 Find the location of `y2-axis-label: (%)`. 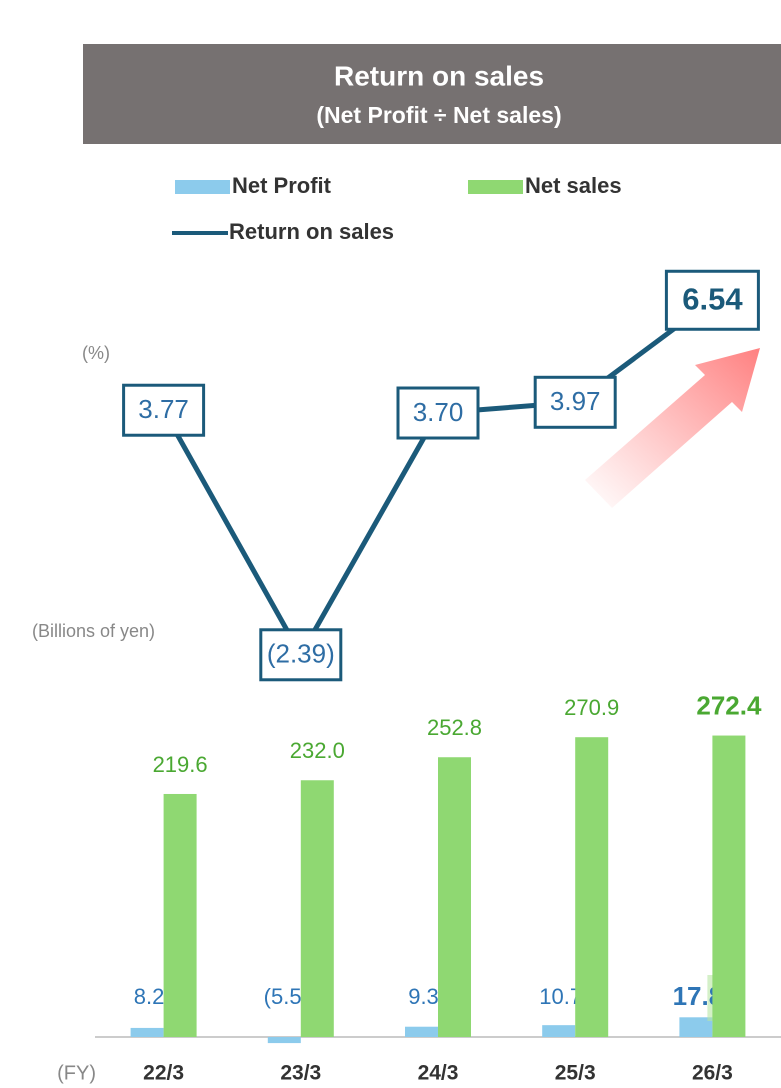

y2-axis-label: (%) is located at coordinates (96, 353).